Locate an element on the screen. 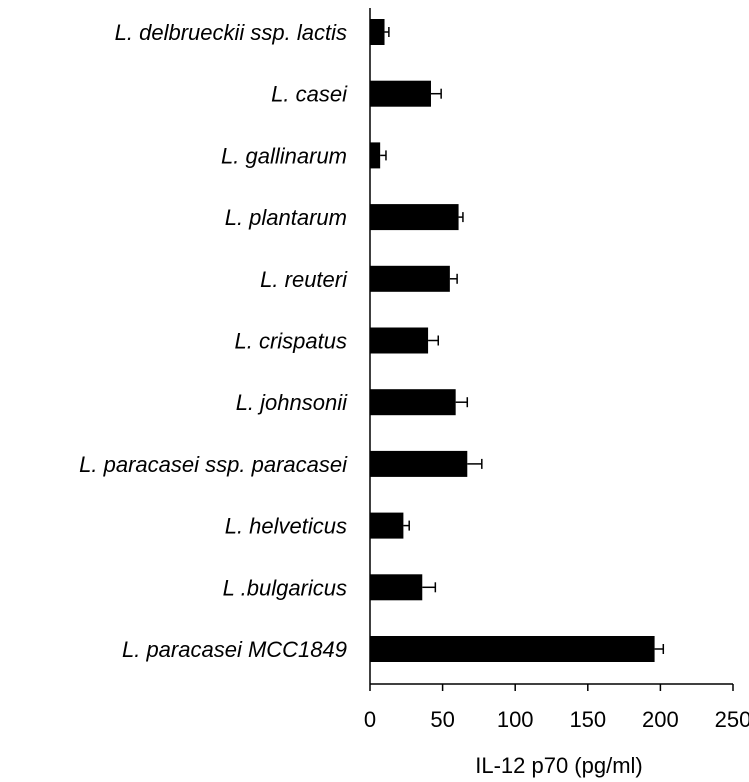 The image size is (749, 782). x-tick-label: 150 is located at coordinates (587, 719).